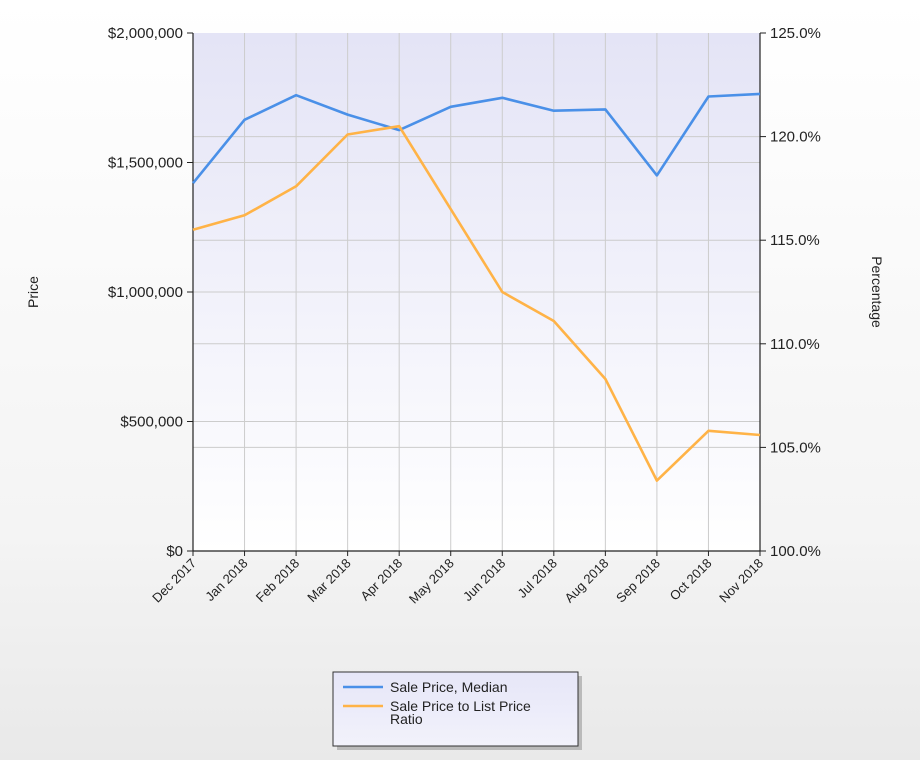  Describe the element at coordinates (226, 580) in the screenshot. I see `x-tick-label: Jan 2018` at that location.